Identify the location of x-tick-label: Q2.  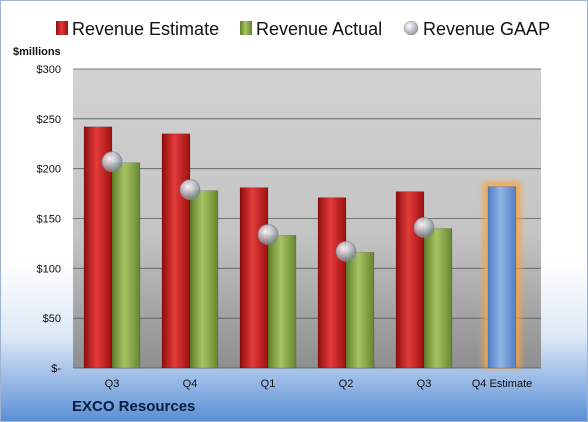
(346, 384).